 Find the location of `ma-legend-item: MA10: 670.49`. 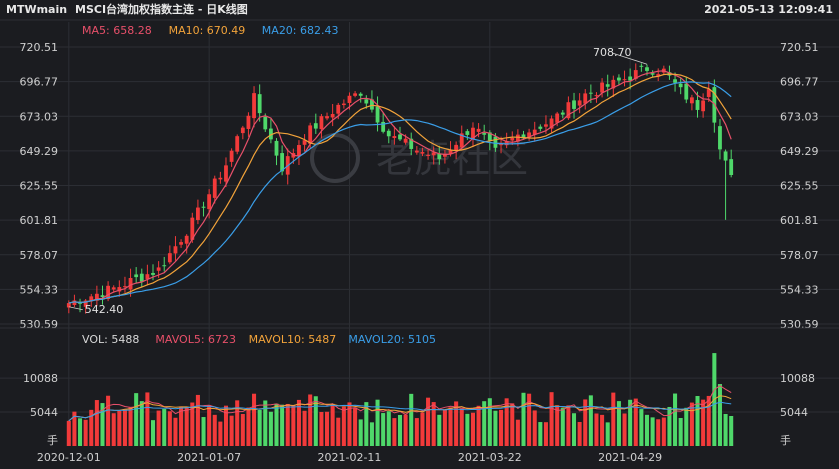

ma-legend-item: MA10: 670.49 is located at coordinates (207, 30).